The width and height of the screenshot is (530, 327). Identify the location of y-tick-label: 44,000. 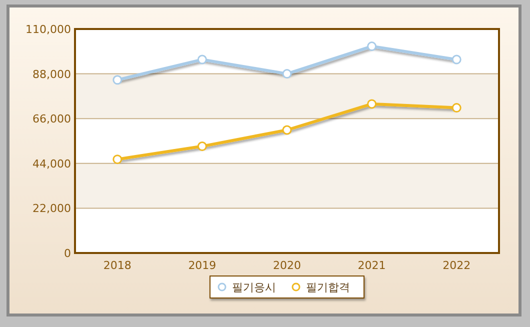
(51, 163).